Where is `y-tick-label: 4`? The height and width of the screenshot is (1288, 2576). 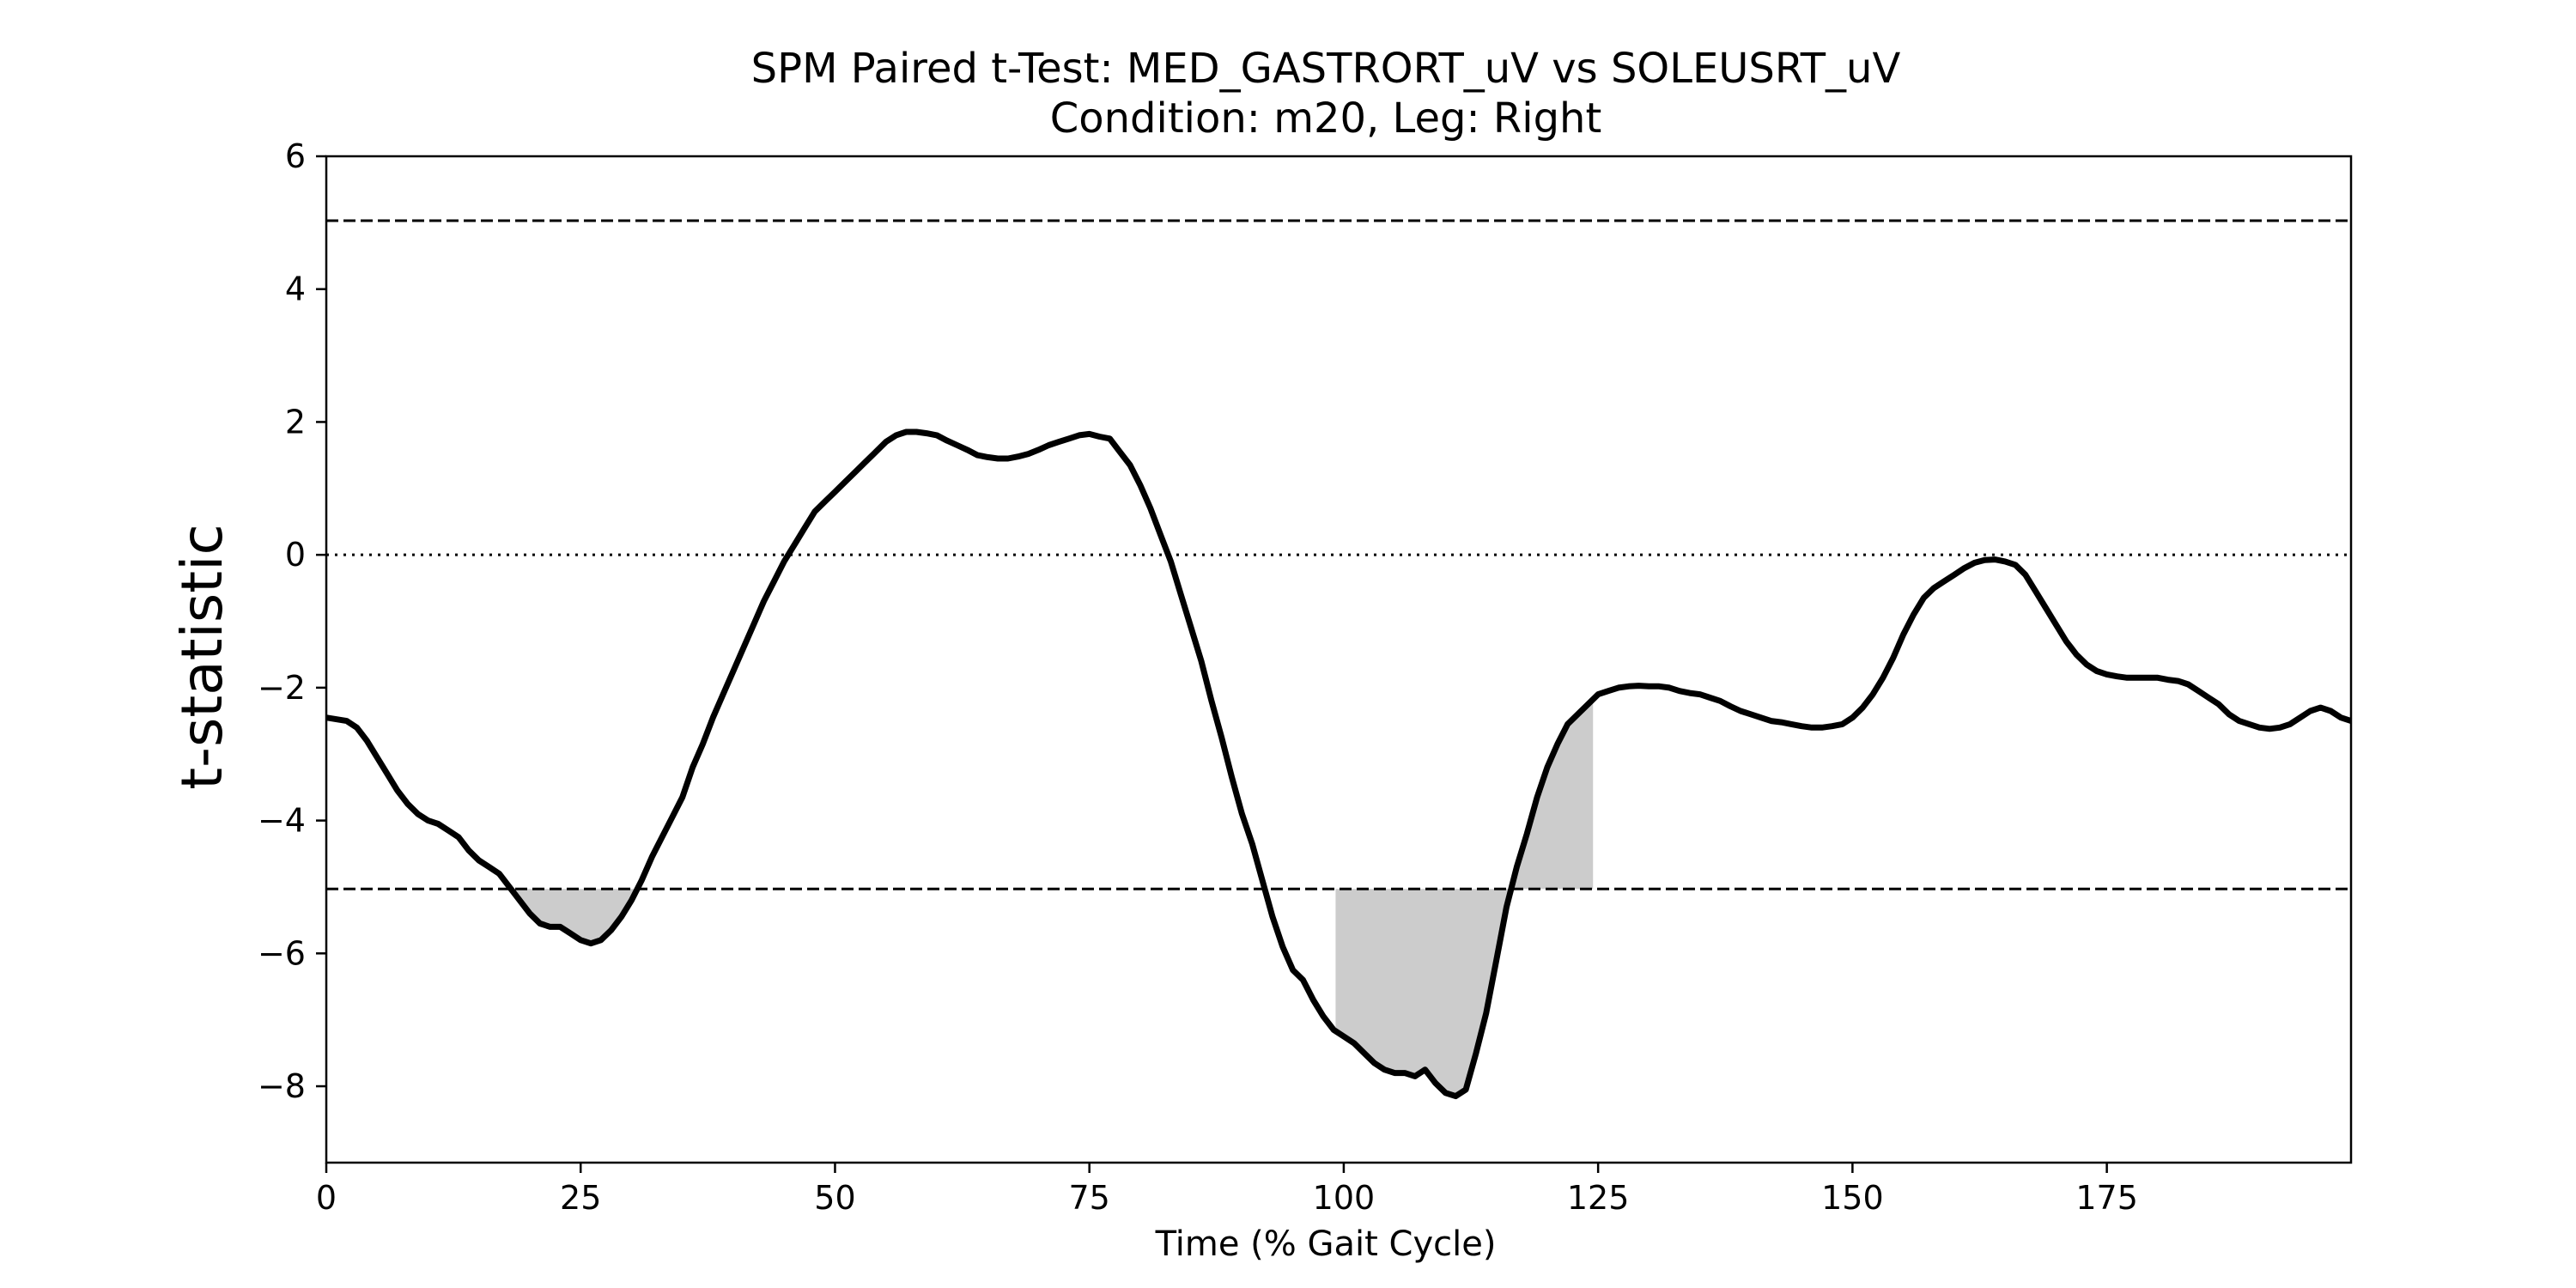 y-tick-label: 4 is located at coordinates (295, 289).